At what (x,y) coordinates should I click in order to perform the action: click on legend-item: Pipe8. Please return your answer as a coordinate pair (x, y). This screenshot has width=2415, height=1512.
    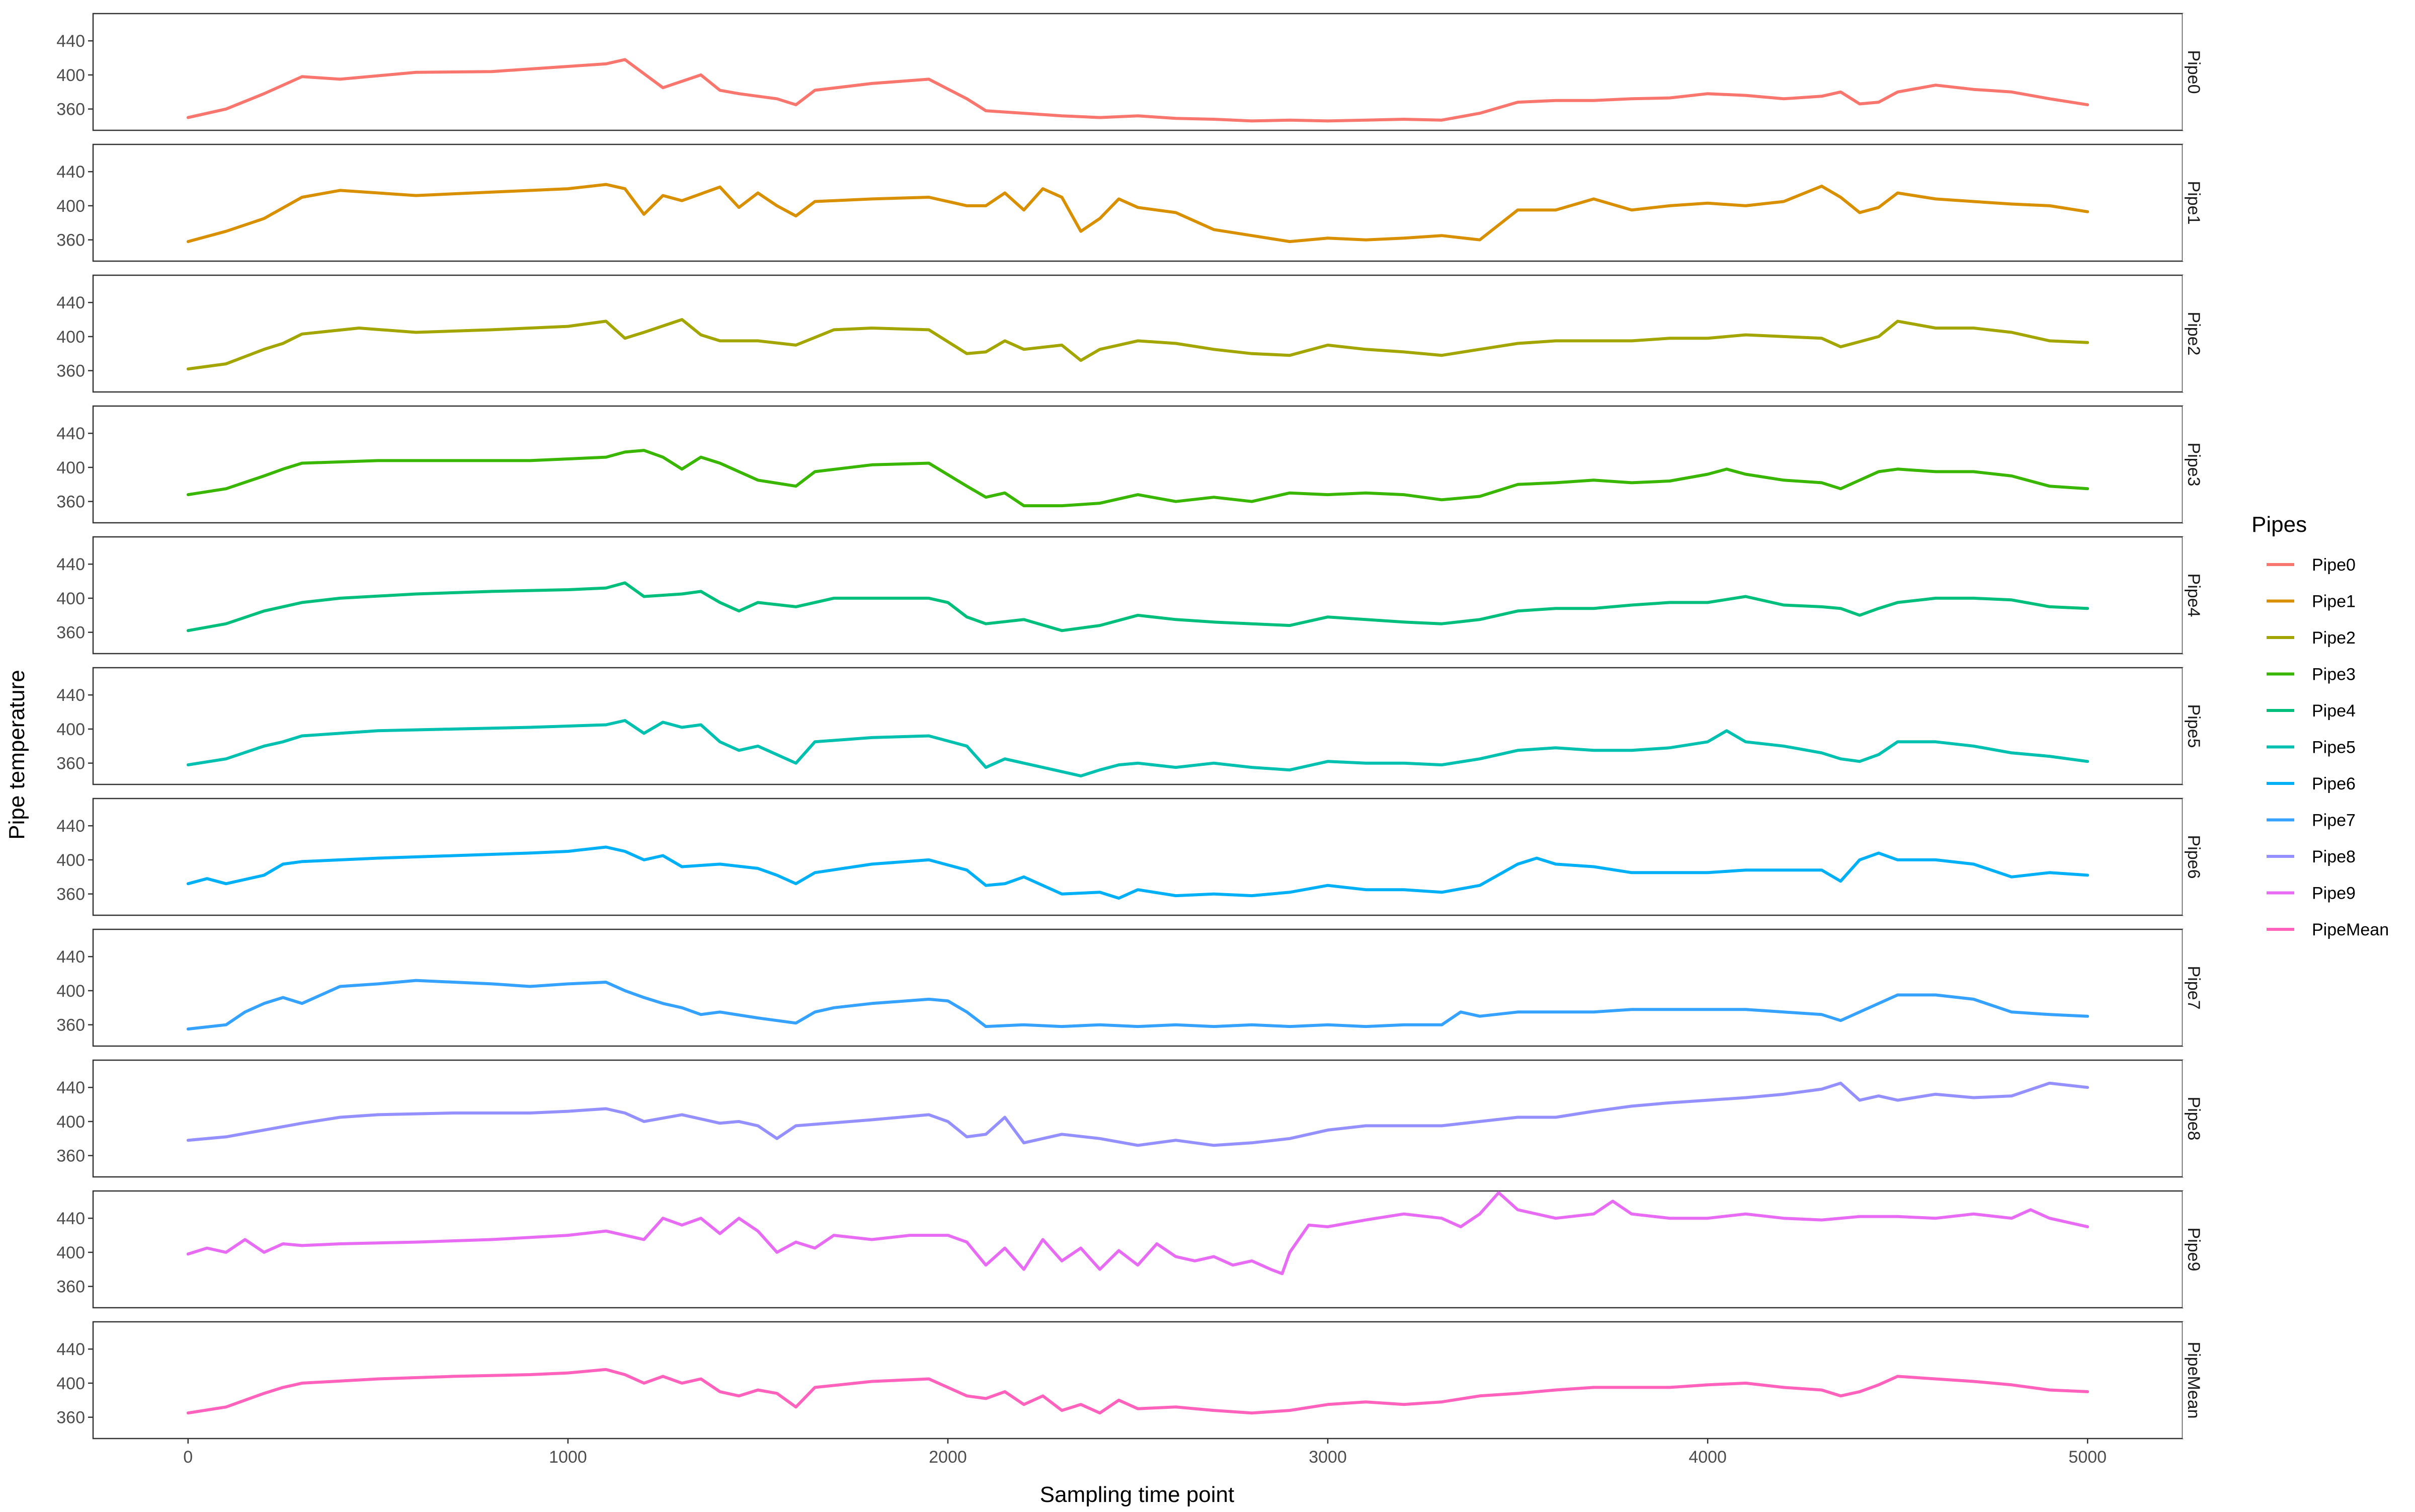
    Looking at the image, I should click on (2312, 856).